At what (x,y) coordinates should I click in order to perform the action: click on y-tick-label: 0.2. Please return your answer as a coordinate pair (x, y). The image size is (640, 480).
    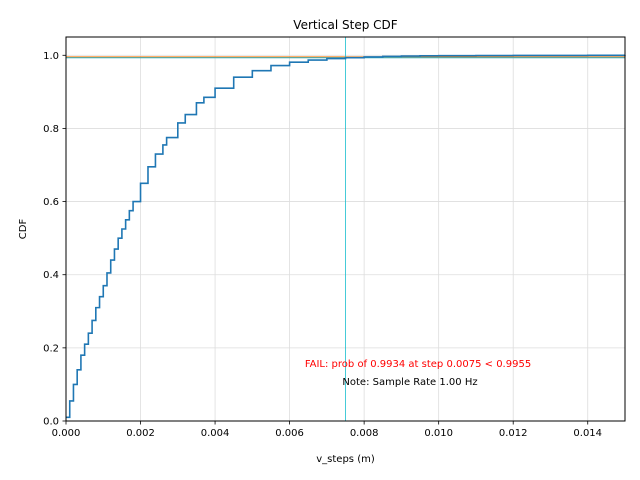
    Looking at the image, I should click on (51, 348).